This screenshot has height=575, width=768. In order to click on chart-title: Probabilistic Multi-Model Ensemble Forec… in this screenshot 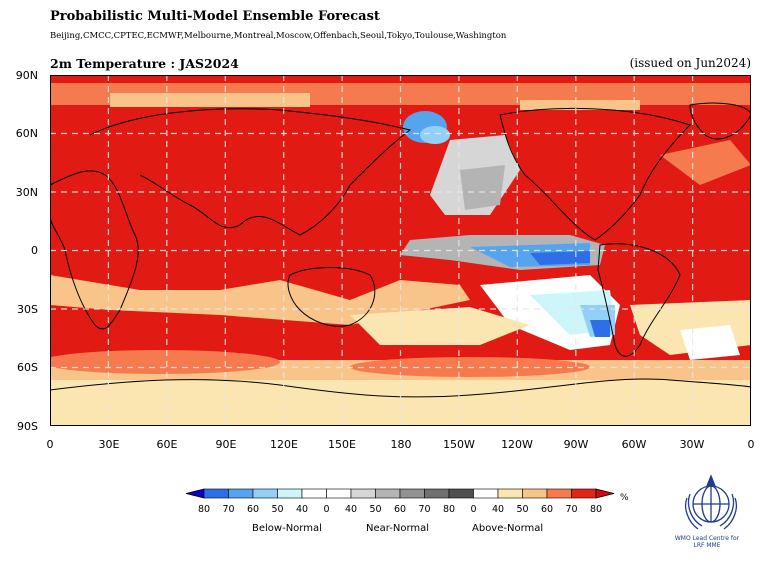, I will do `click(215, 16)`.